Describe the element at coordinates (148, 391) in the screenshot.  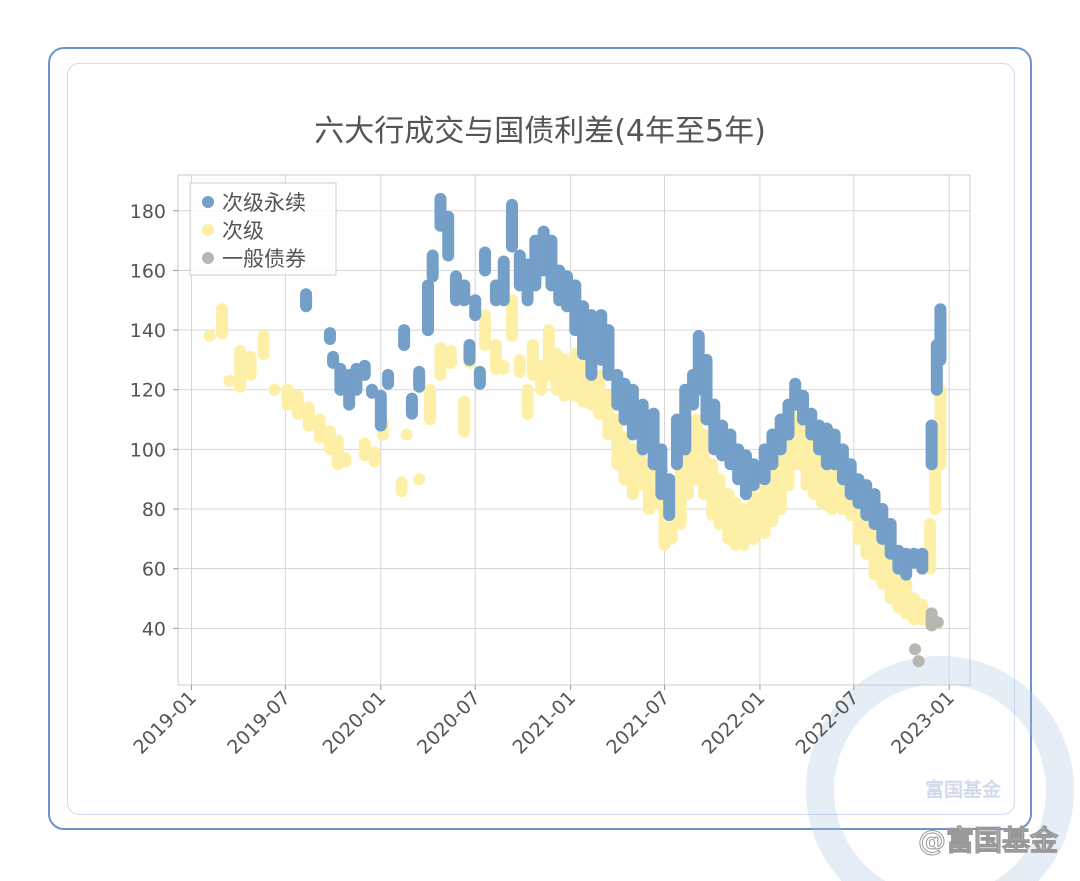
I see `y-tick-label: 120` at that location.